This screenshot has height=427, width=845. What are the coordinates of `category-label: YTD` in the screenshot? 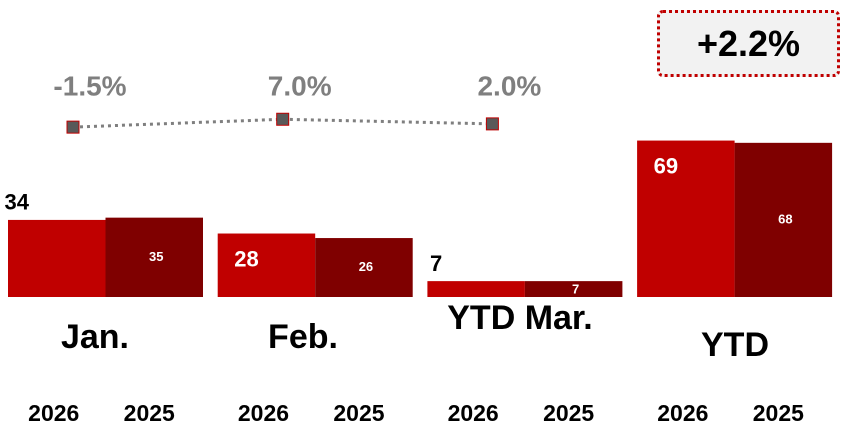 It's located at (735, 345).